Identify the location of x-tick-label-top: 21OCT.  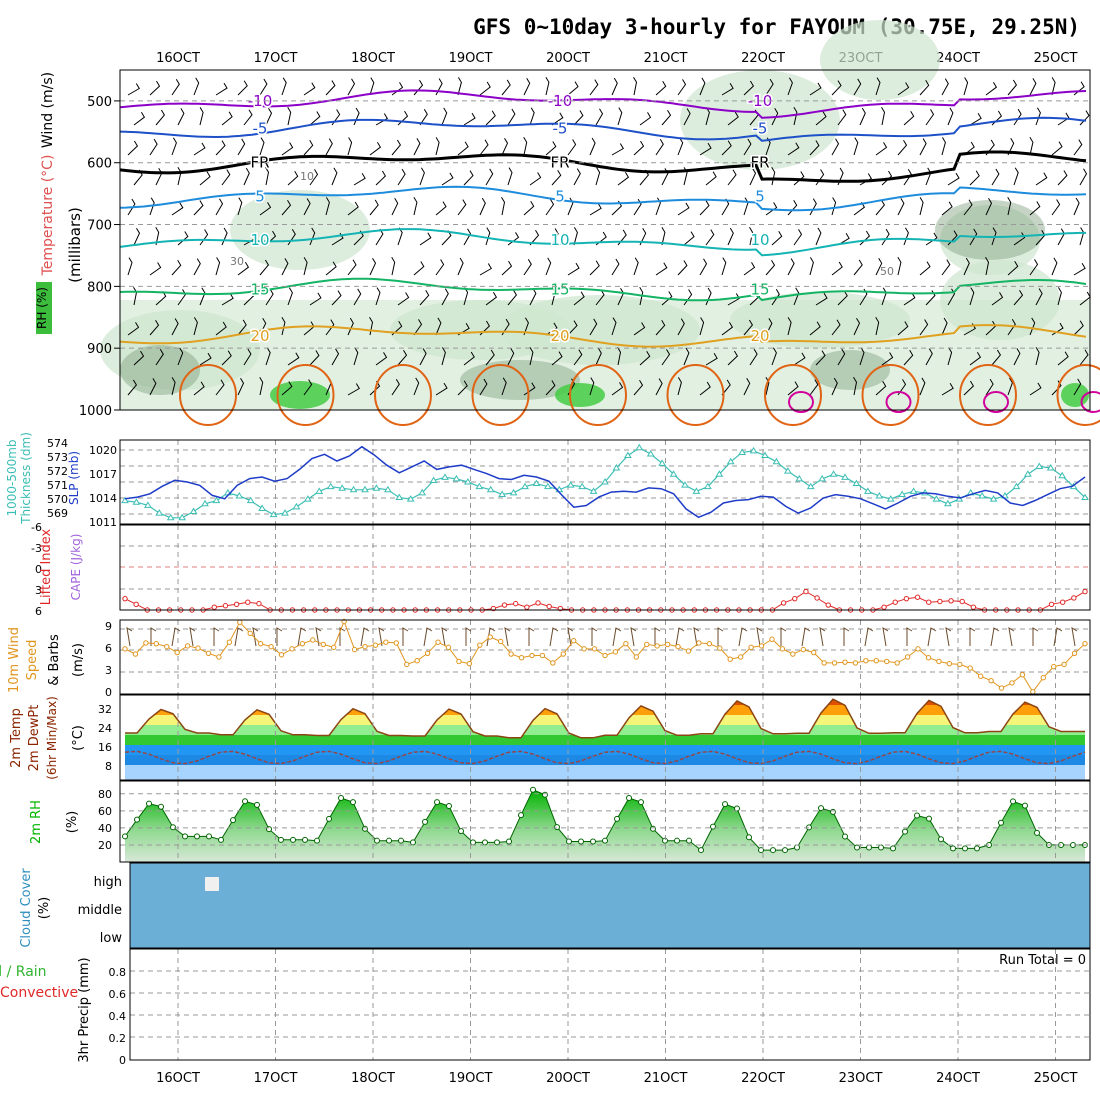
(666, 58).